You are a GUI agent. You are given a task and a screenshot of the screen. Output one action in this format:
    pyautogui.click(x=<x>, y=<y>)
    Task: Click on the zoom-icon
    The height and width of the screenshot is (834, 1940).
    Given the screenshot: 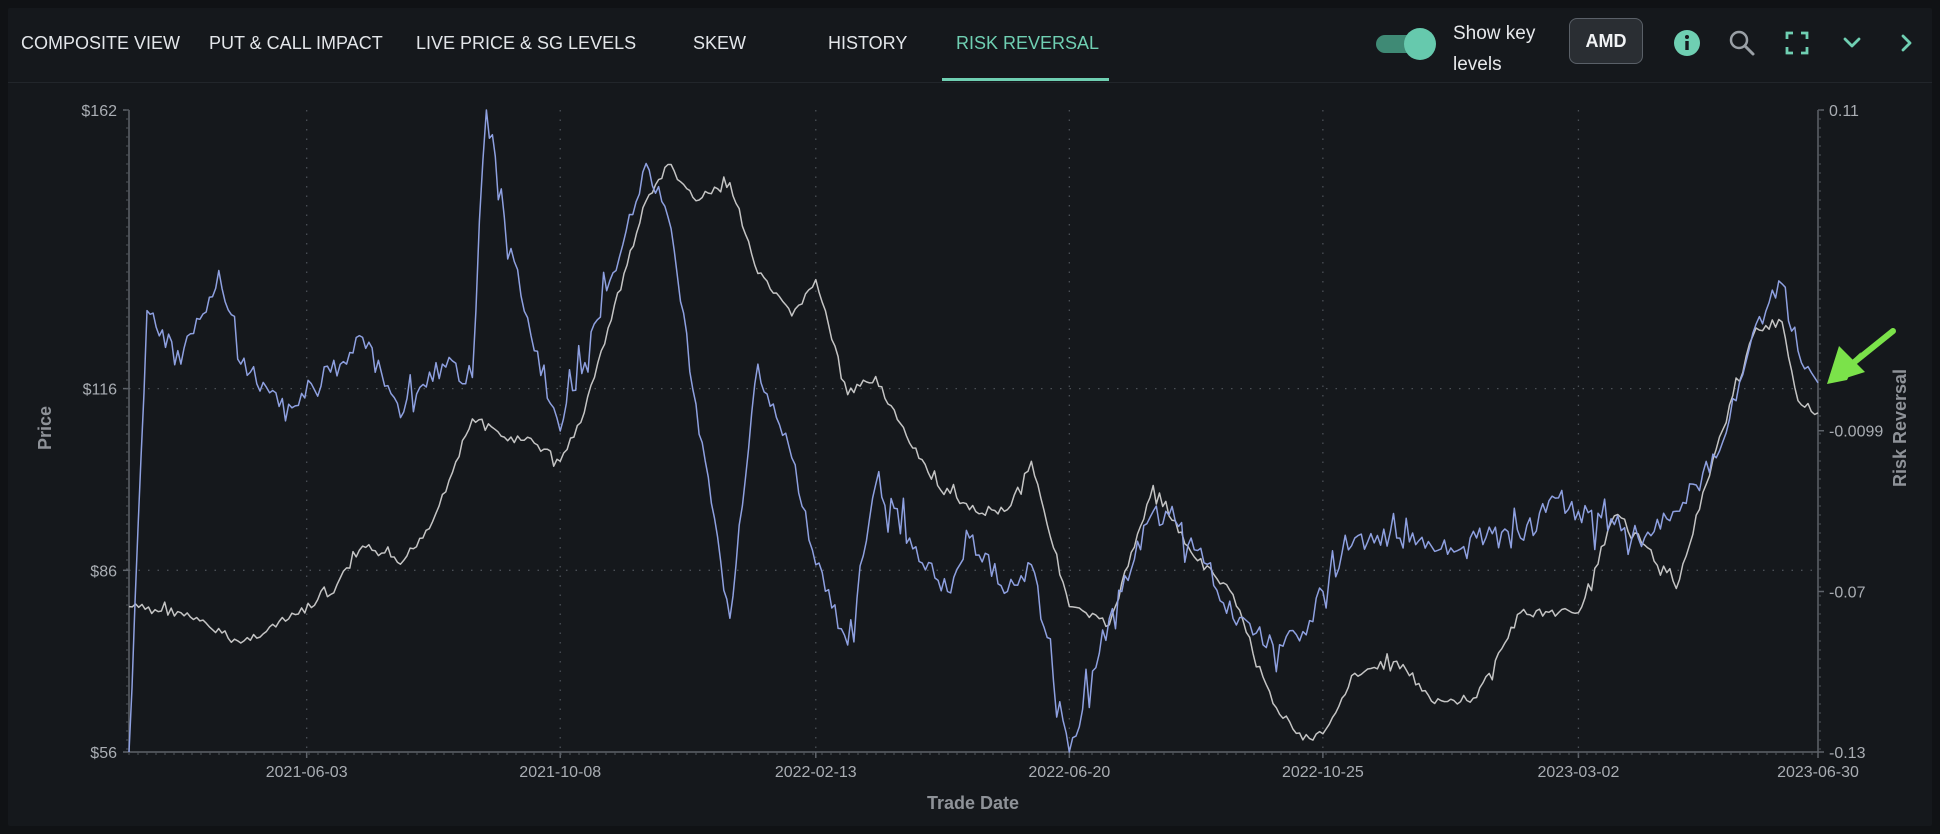 What is the action you would take?
    pyautogui.click(x=1742, y=43)
    